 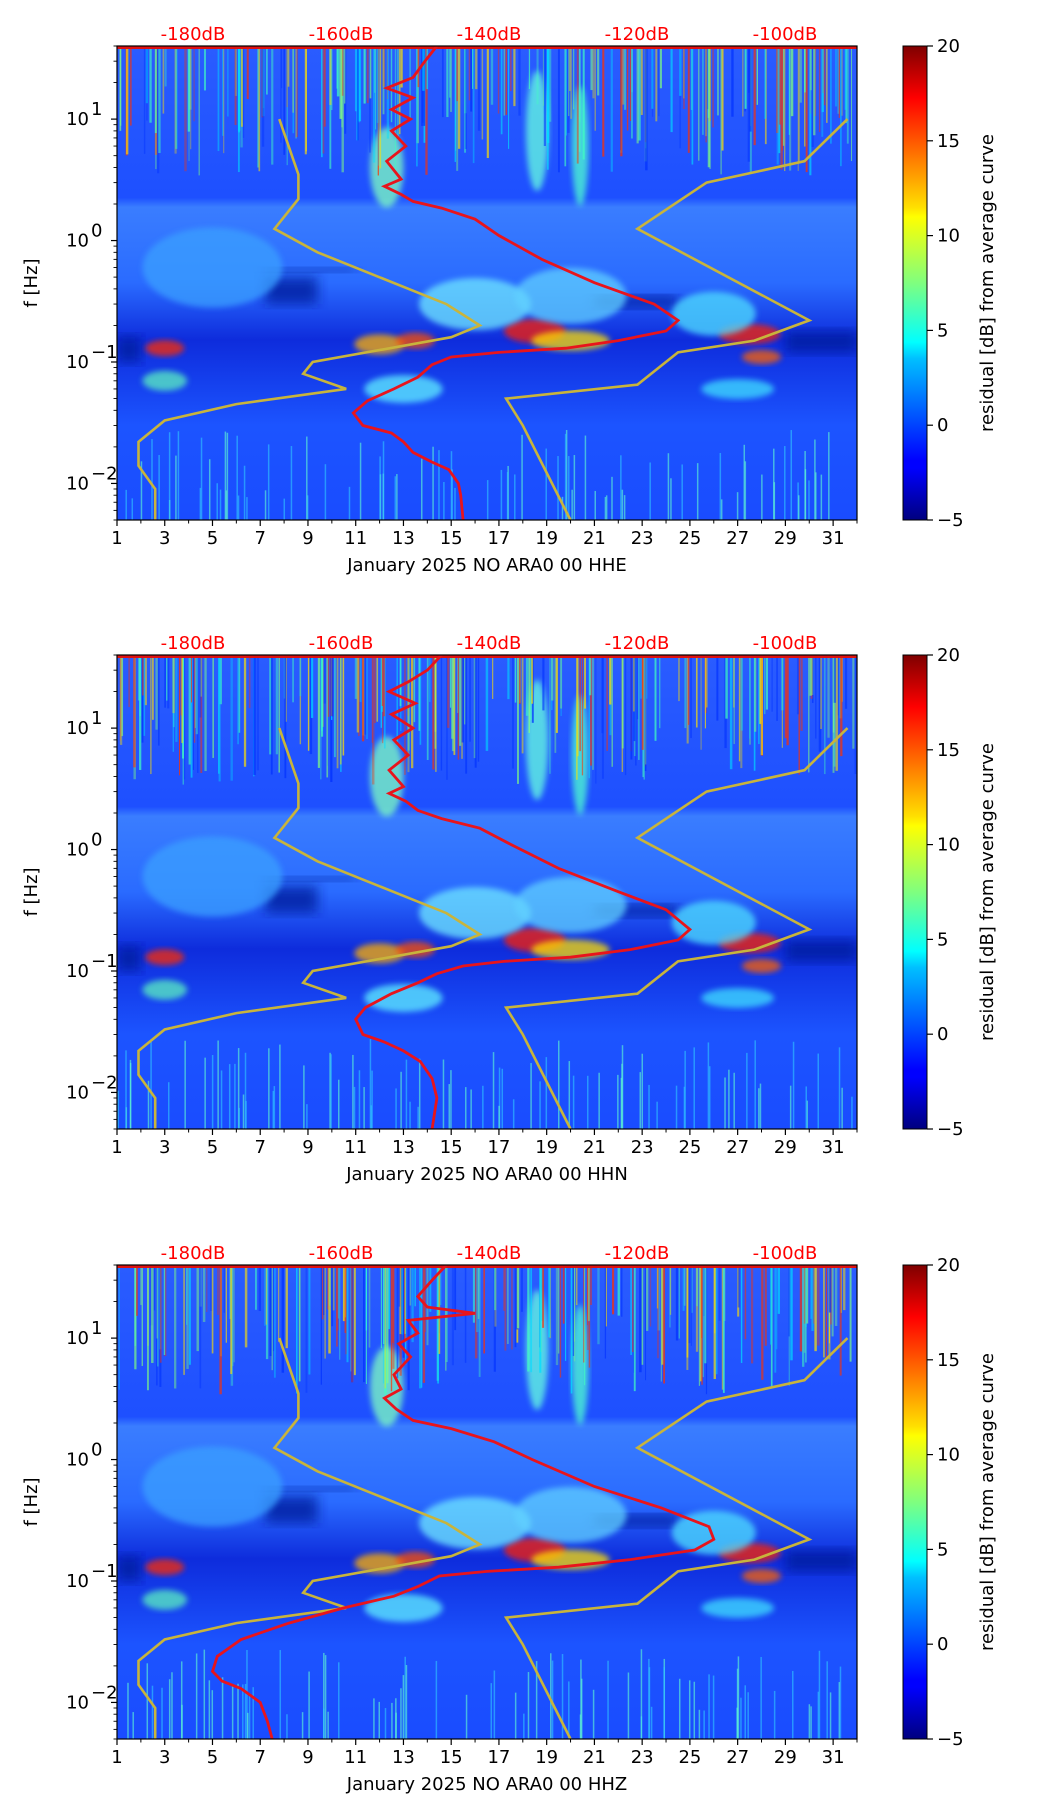 I want to click on colorbar-tick-label: 10, so click(x=948, y=845).